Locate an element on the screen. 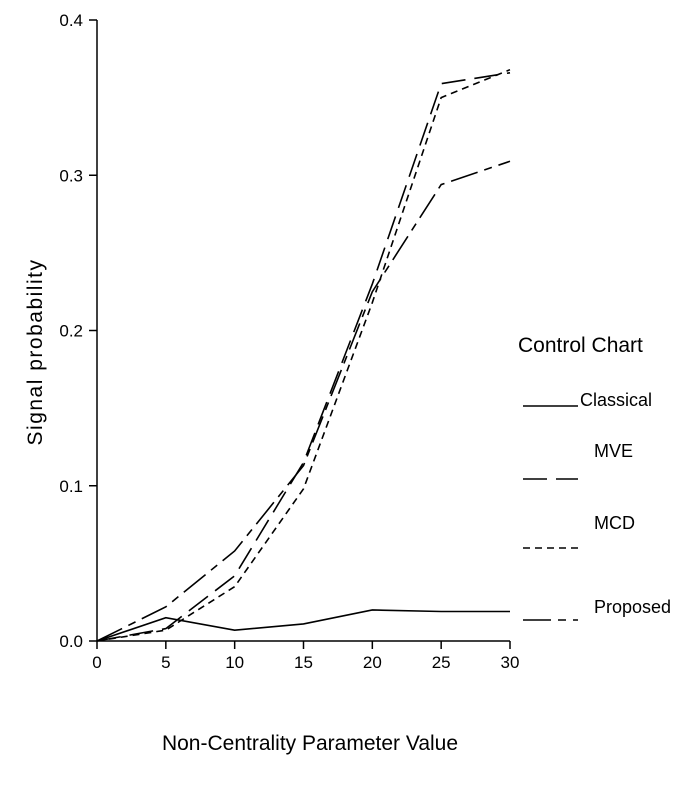 The width and height of the screenshot is (686, 786). y-tick-label: 0.4 is located at coordinates (71, 20).